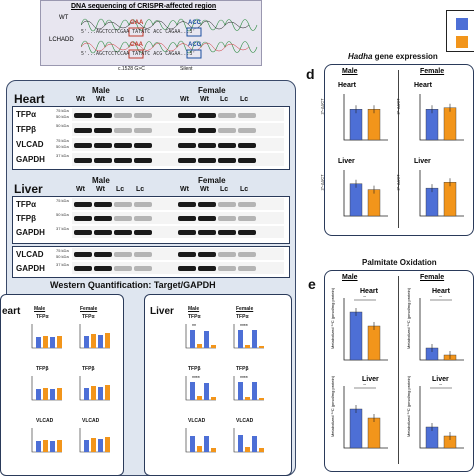  What do you see at coordinates (144, 6) in the screenshot?
I see `dna-title: DNA sequencing of CRISPR-affected region` at bounding box center [144, 6].